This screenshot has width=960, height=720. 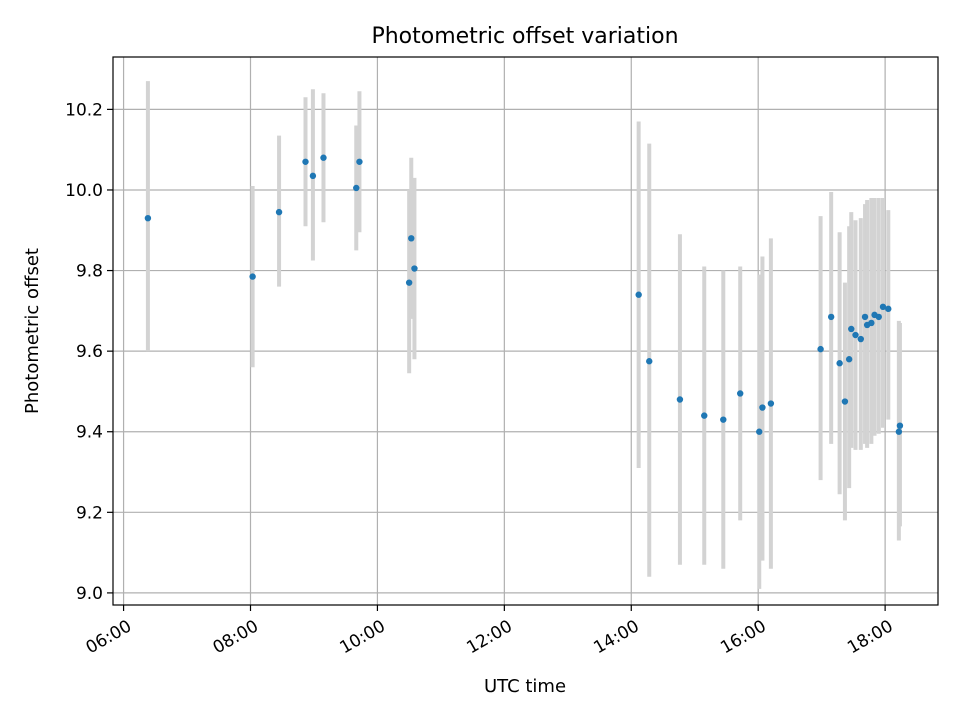 I want to click on y-tick-label: 9.8, so click(x=89, y=272).